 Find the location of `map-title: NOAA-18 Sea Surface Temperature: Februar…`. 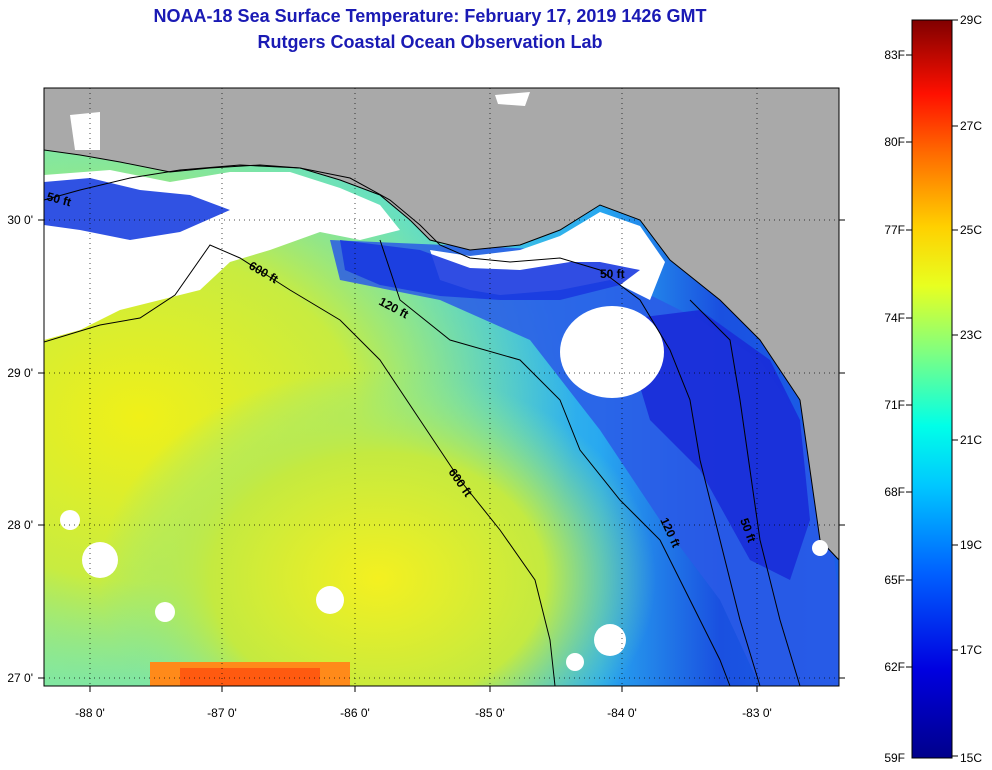

map-title: NOAA-18 Sea Surface Temperature: Februar… is located at coordinates (430, 16).